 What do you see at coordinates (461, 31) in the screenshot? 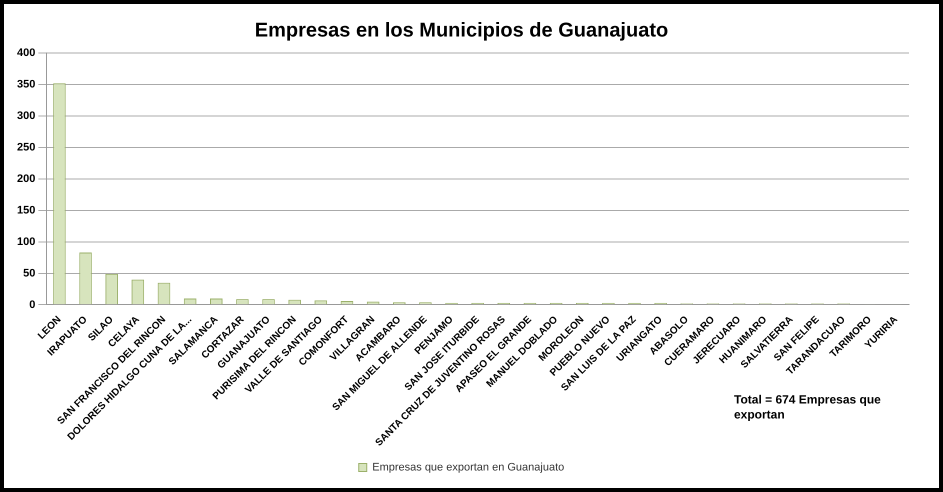
I see `chart-title: Empresas en los Municipios de Guanajuato` at bounding box center [461, 31].